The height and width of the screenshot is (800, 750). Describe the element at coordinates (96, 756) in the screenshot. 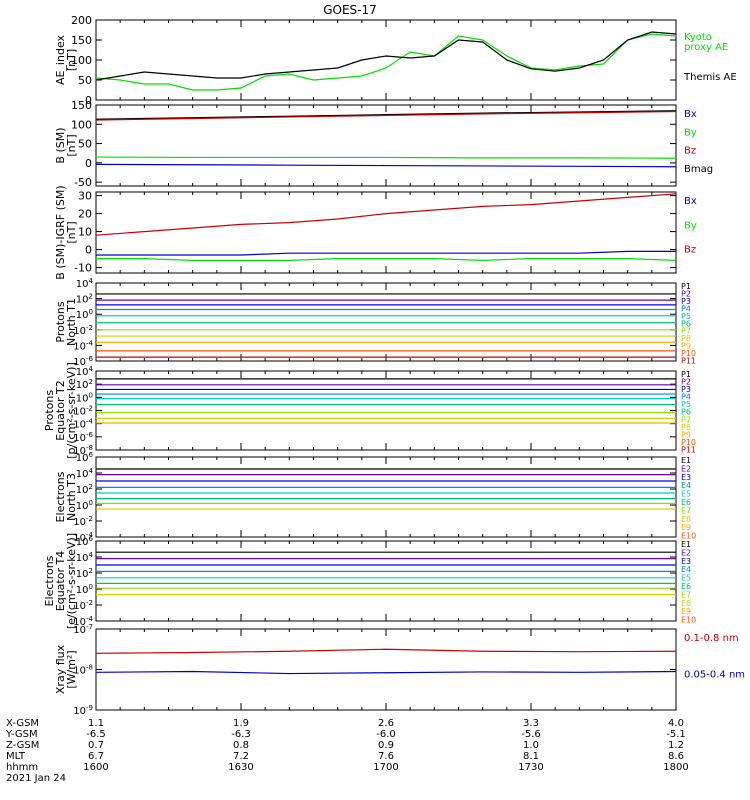

I see `x-axis-value: 6.7` at that location.